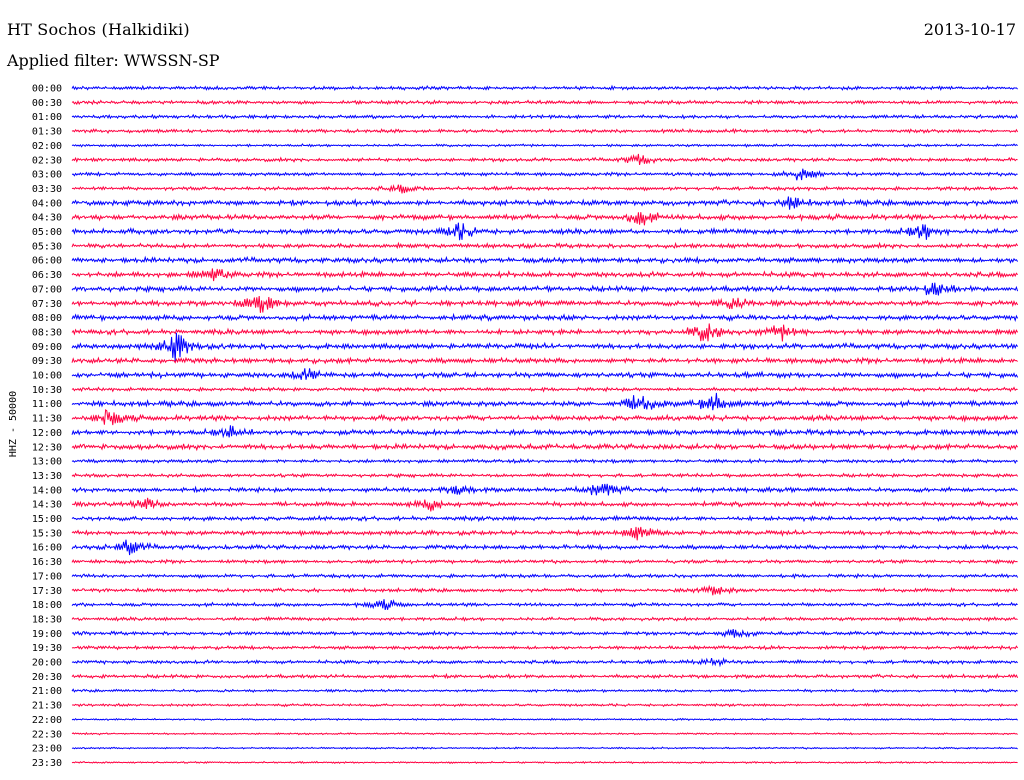 The height and width of the screenshot is (780, 1024). I want to click on time-label: 18:30, so click(47, 619).